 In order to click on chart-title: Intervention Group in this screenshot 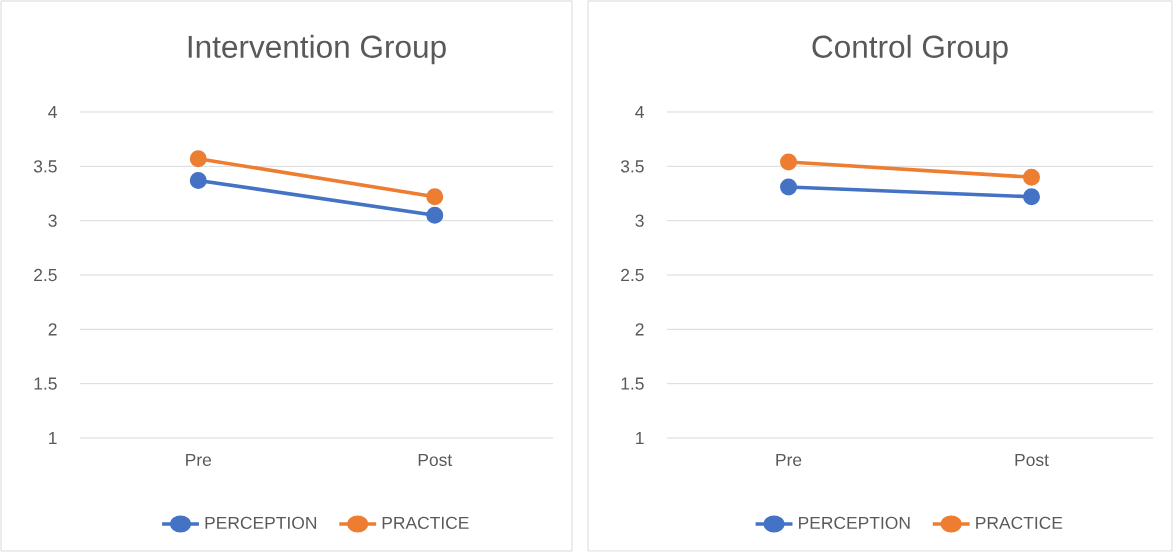, I will do `click(317, 49)`.